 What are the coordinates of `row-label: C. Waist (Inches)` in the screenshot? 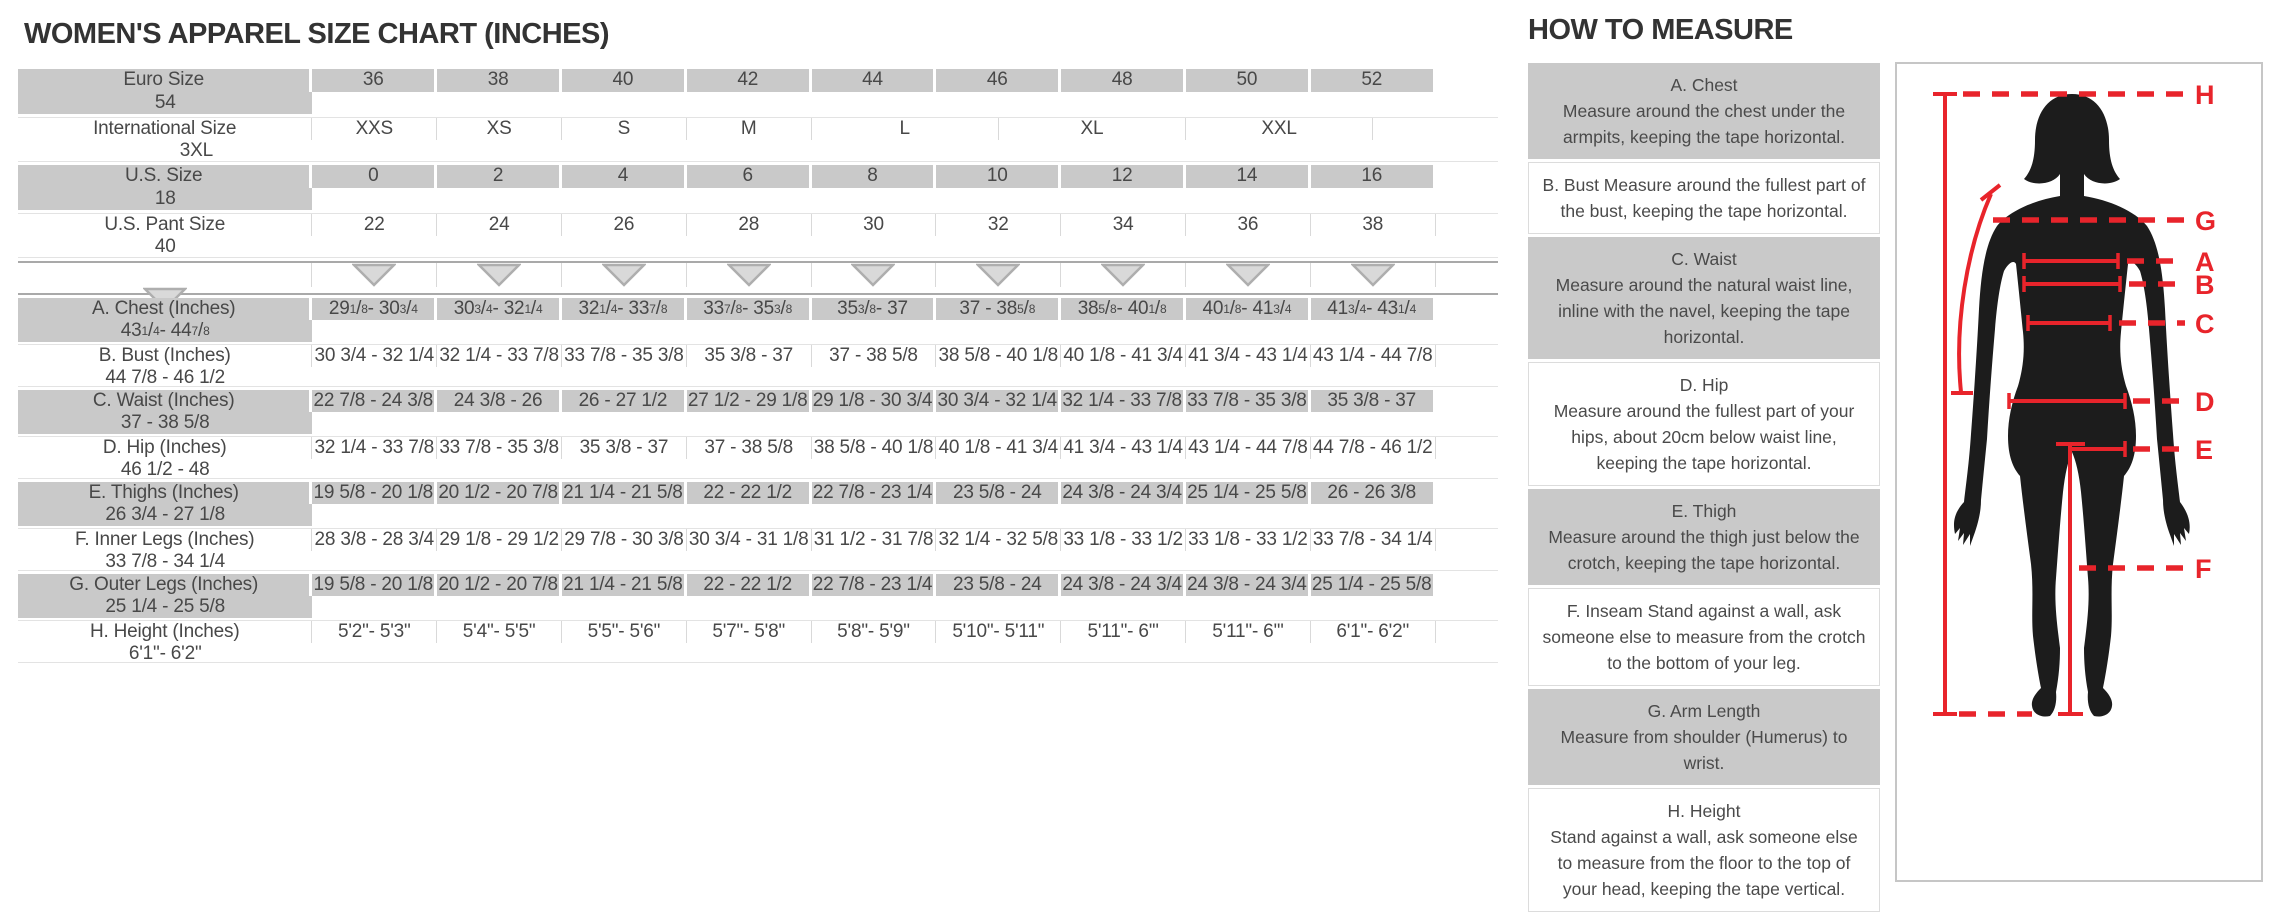 It's located at (165, 401).